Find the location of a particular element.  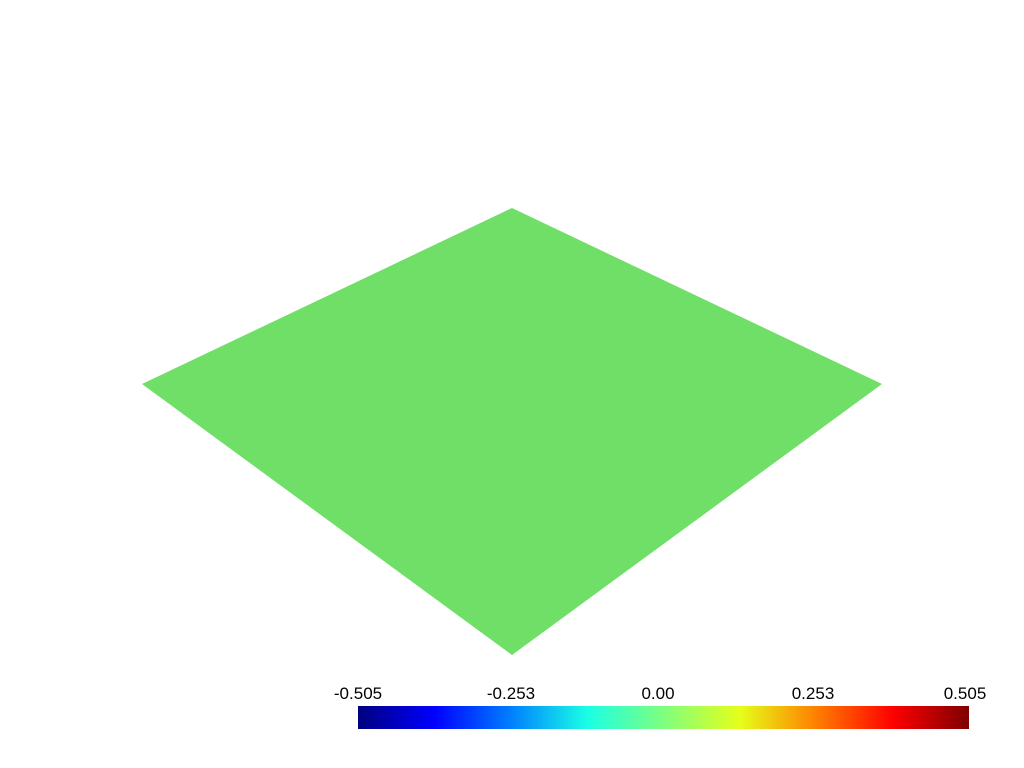

colorbar-tick-label: -0.253 is located at coordinates (511, 693).